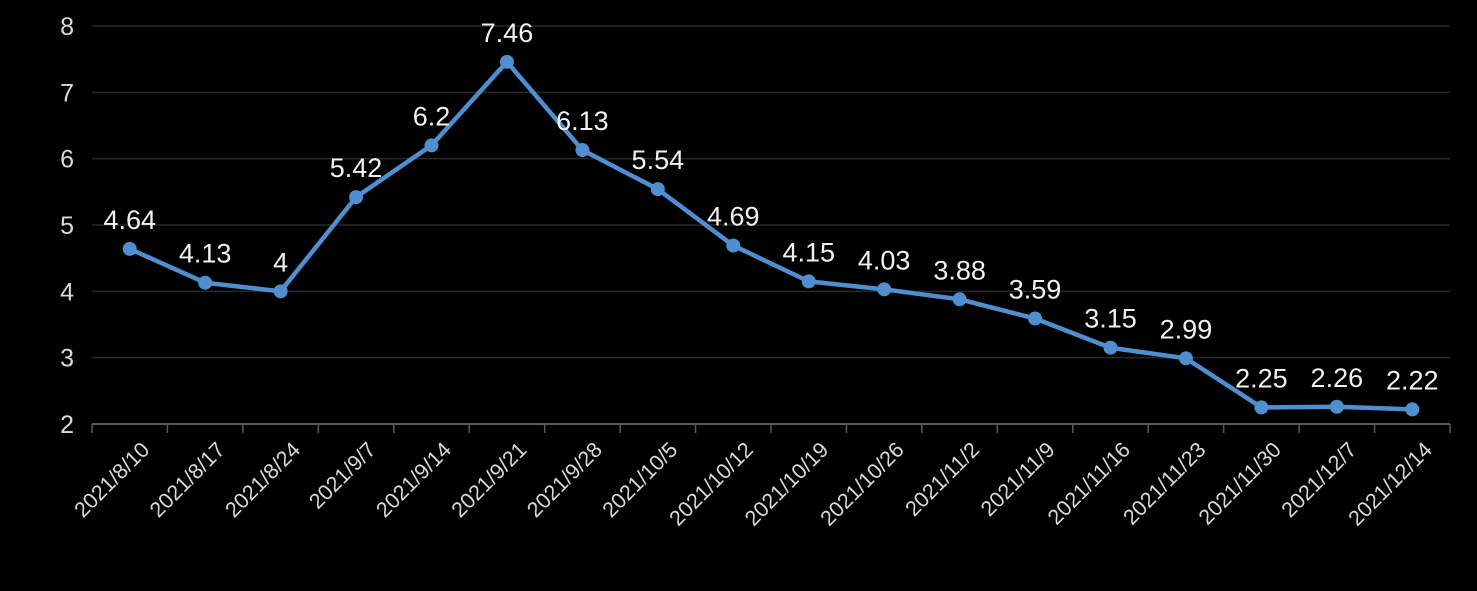 Image resolution: width=1477 pixels, height=591 pixels. Describe the element at coordinates (129, 220) in the screenshot. I see `data-label: 4.64` at that location.